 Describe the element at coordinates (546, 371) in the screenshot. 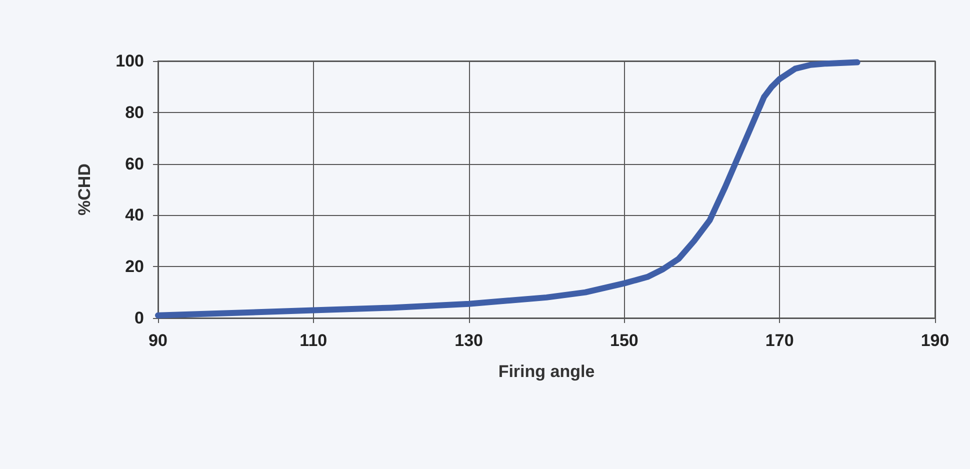

I see `x-axis-title: Firing angle` at that location.